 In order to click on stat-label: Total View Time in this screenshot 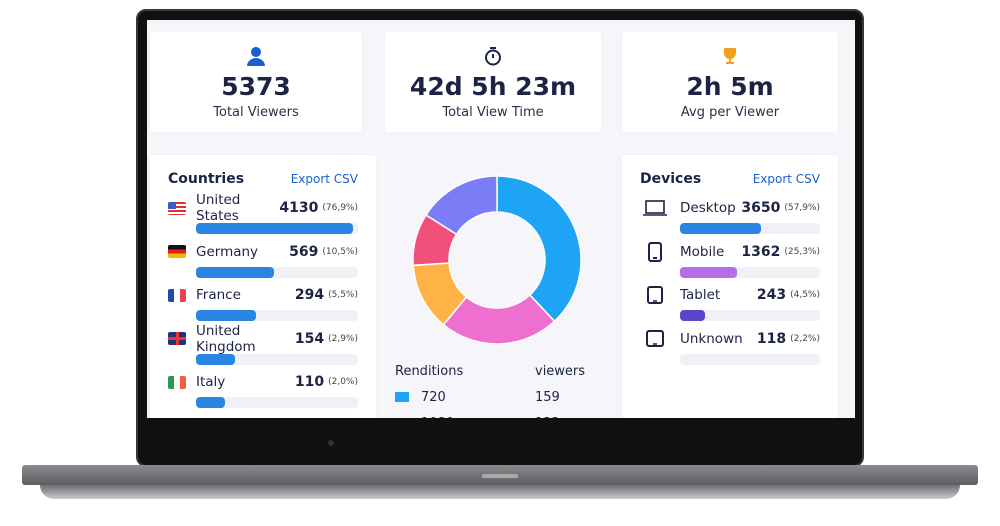, I will do `click(493, 112)`.